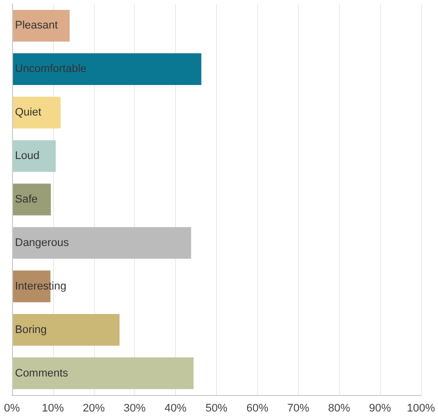 The height and width of the screenshot is (417, 438). What do you see at coordinates (339, 408) in the screenshot?
I see `x-tick-label: 80%` at bounding box center [339, 408].